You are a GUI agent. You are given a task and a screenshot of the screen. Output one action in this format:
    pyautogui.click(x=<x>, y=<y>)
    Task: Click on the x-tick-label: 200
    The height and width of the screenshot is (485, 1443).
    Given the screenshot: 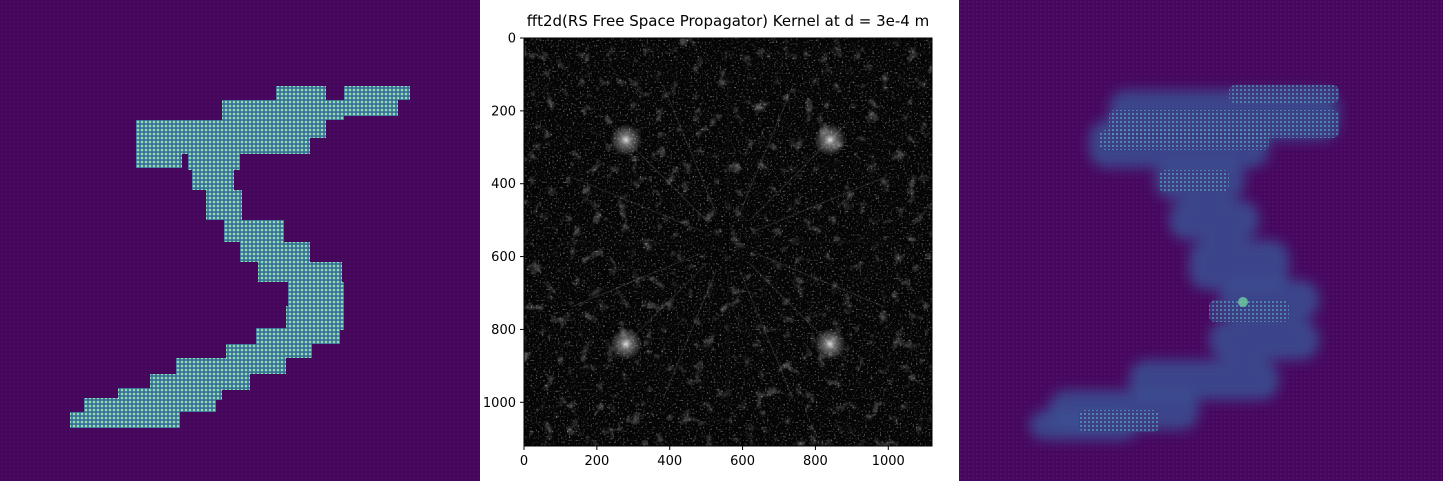 What is the action you would take?
    pyautogui.click(x=596, y=461)
    